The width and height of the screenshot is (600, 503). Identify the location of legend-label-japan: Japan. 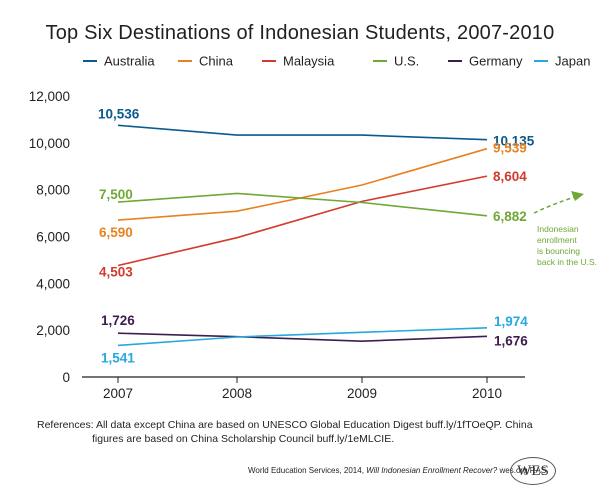
(572, 61).